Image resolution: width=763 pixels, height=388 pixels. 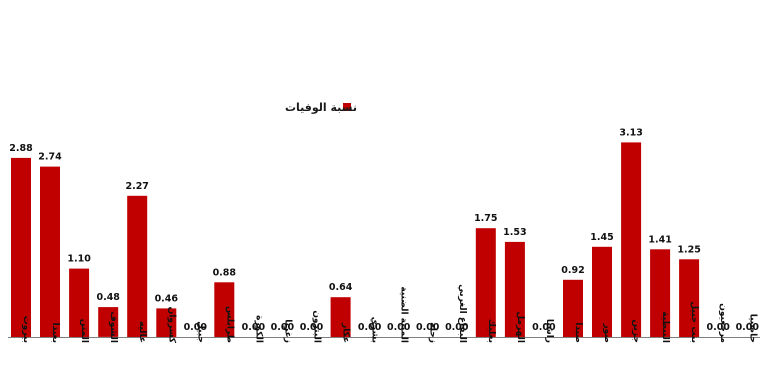 What do you see at coordinates (607, 332) in the screenshot?
I see `category-label: صور` at bounding box center [607, 332].